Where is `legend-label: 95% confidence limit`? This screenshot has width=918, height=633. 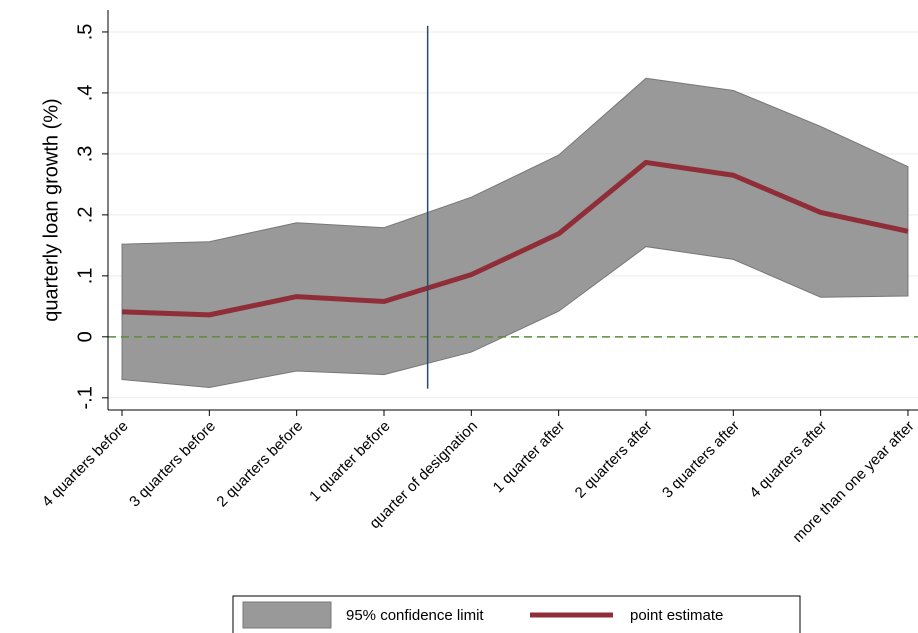
legend-label: 95% confidence limit is located at coordinates (415, 615).